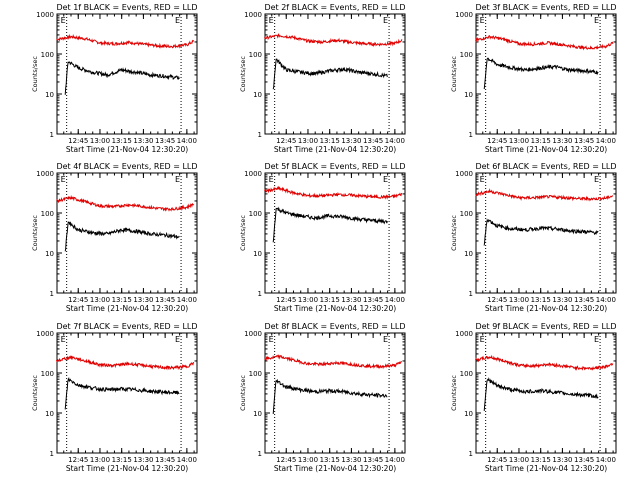 Image resolution: width=640 pixels, height=480 pixels. Describe the element at coordinates (334, 326) in the screenshot. I see `chart-title: Det 8f BLACK = Events, RED = LLD` at that location.